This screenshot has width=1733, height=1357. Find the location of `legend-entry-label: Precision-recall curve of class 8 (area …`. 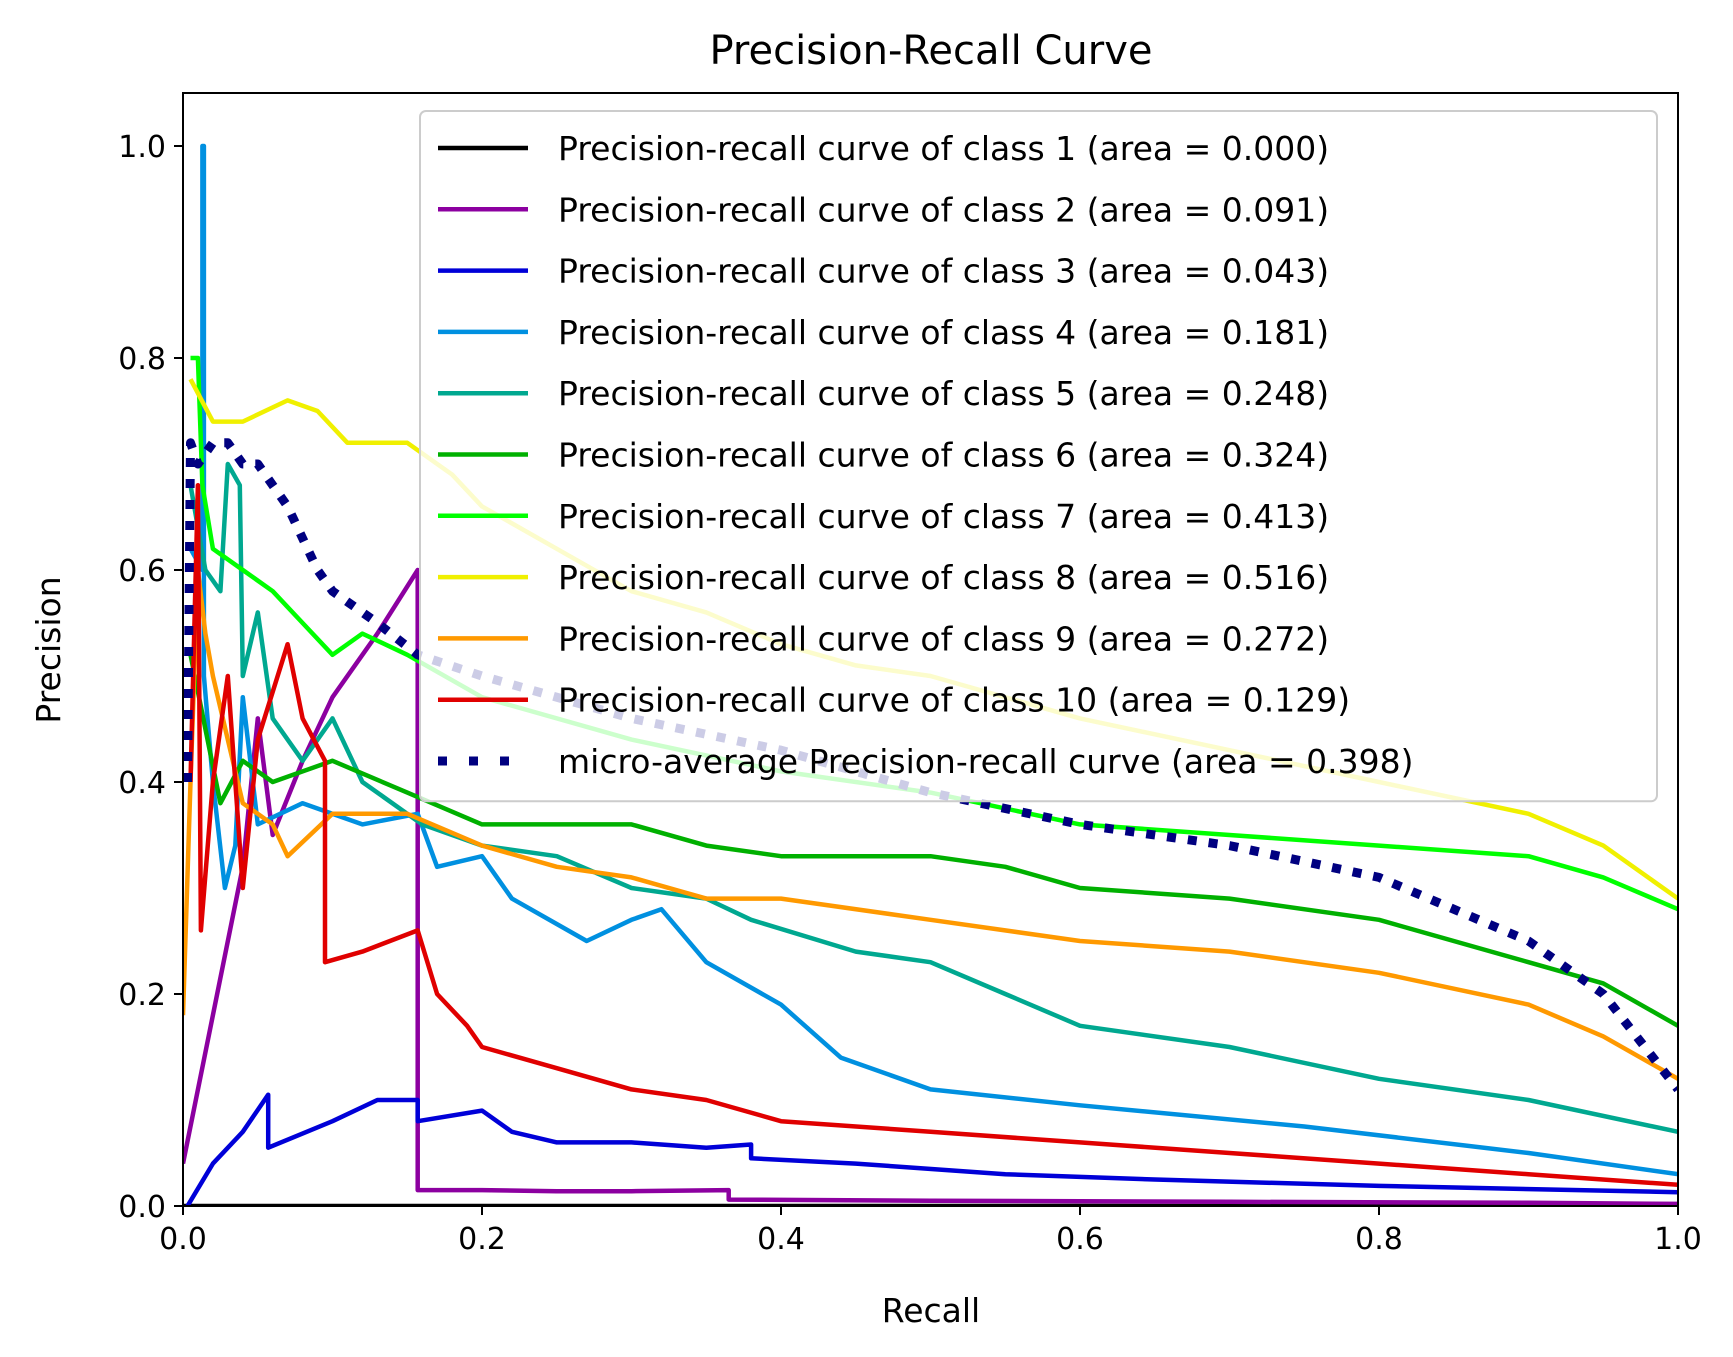

legend-entry-label: Precision-recall curve of class 8 (area … is located at coordinates (943, 577).